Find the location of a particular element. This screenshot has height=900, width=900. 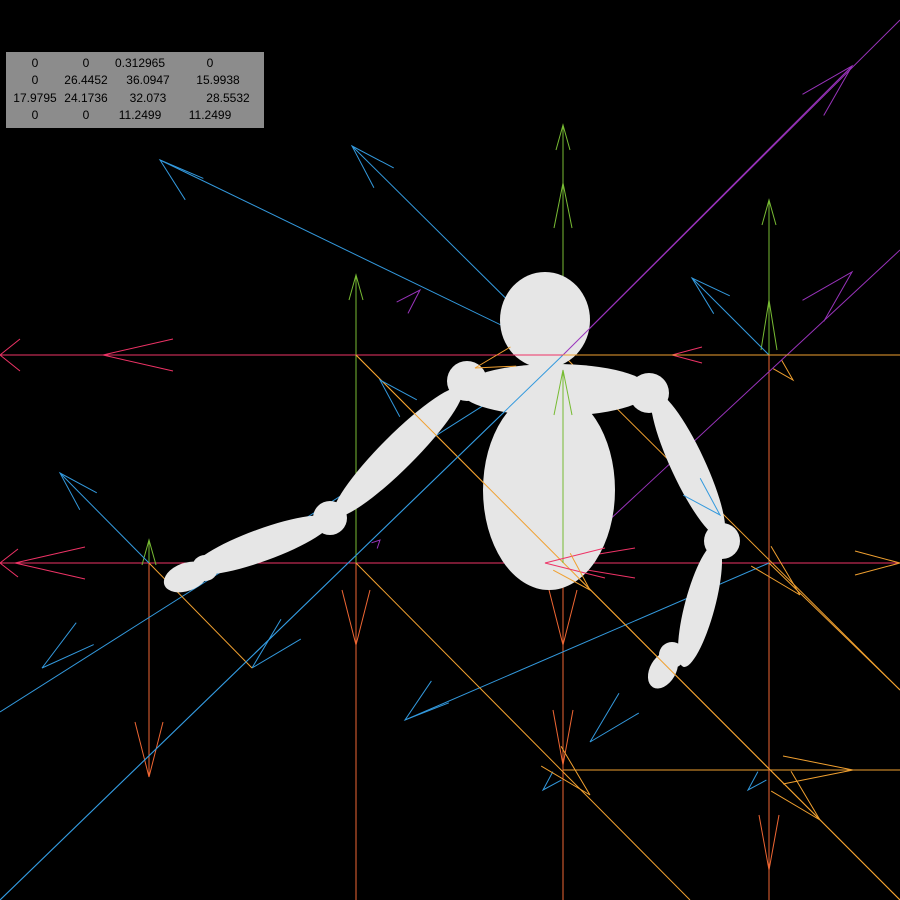

matrix-cell: 26.4452 is located at coordinates (86, 80).